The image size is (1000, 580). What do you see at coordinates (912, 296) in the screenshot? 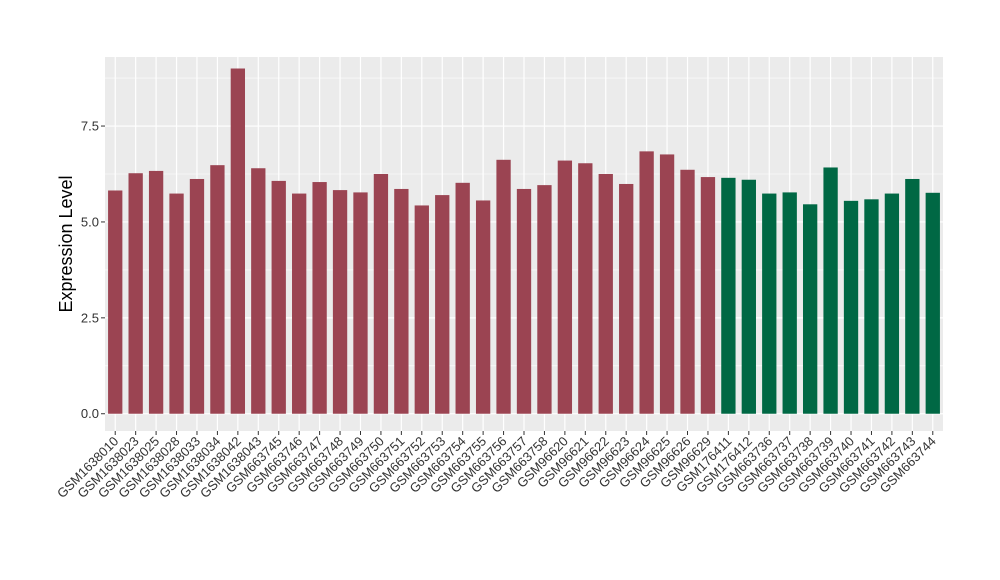
I see `bar-GSM663743` at bounding box center [912, 296].